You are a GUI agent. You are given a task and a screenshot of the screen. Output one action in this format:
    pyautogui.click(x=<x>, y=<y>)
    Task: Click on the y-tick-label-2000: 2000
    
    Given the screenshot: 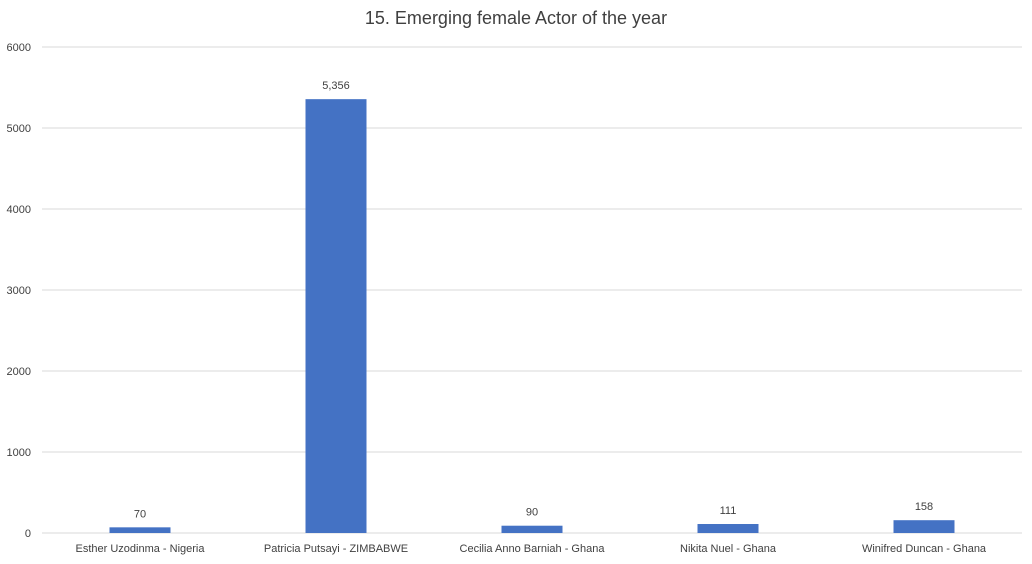 What is the action you would take?
    pyautogui.click(x=19, y=372)
    